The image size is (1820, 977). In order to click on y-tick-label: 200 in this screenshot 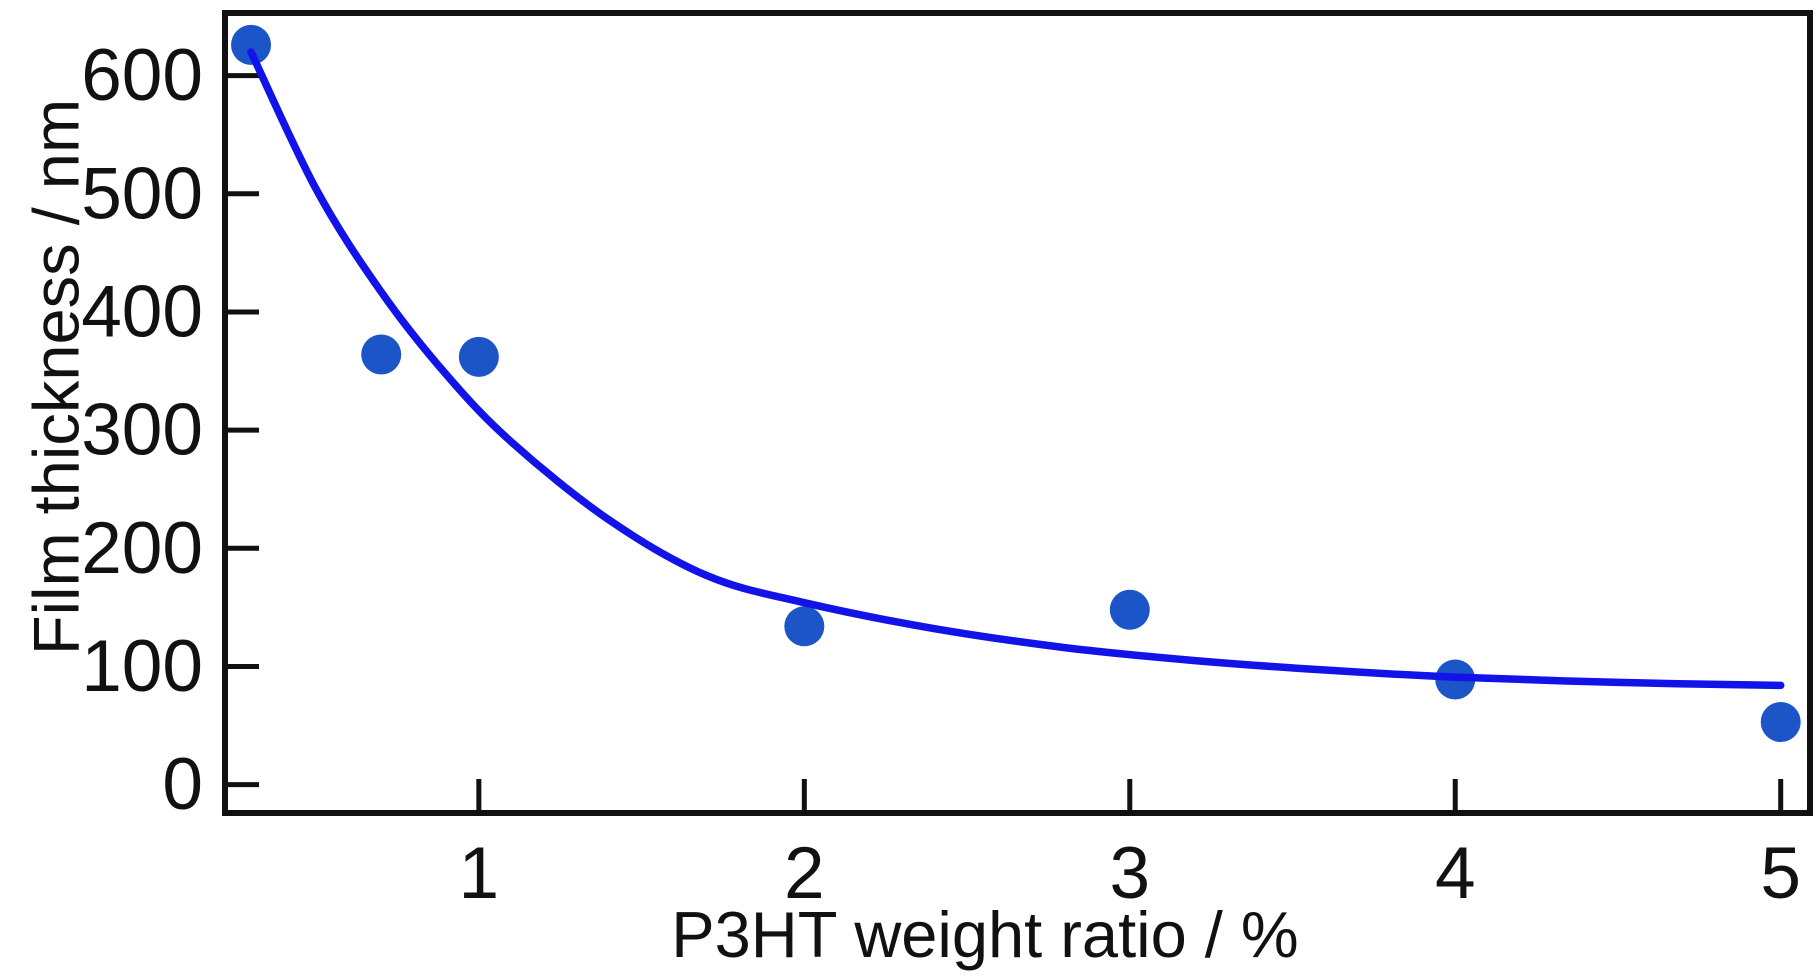, I will do `click(142, 548)`.